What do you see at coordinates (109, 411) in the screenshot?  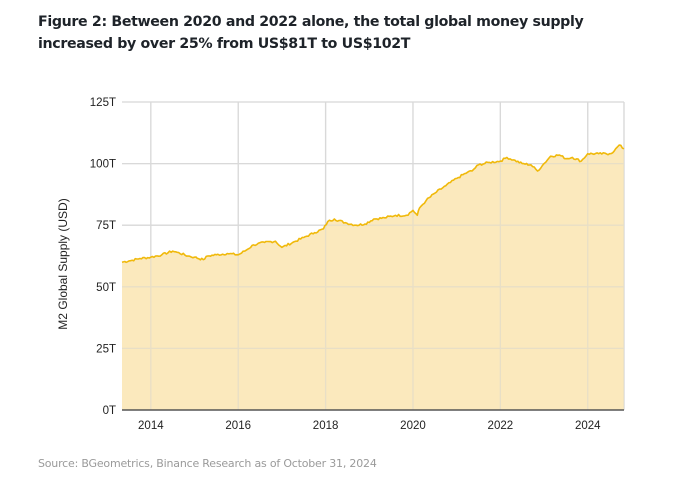 I see `y-tick-label: 0T` at bounding box center [109, 411].